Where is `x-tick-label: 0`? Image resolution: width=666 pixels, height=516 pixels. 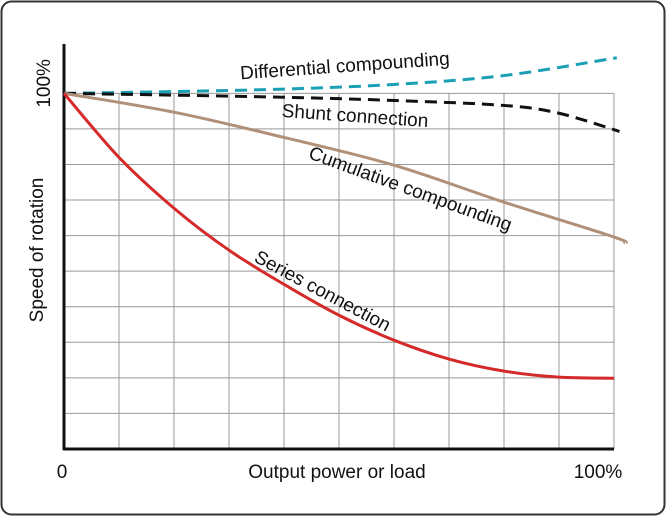
x-tick-label: 0 is located at coordinates (62, 472).